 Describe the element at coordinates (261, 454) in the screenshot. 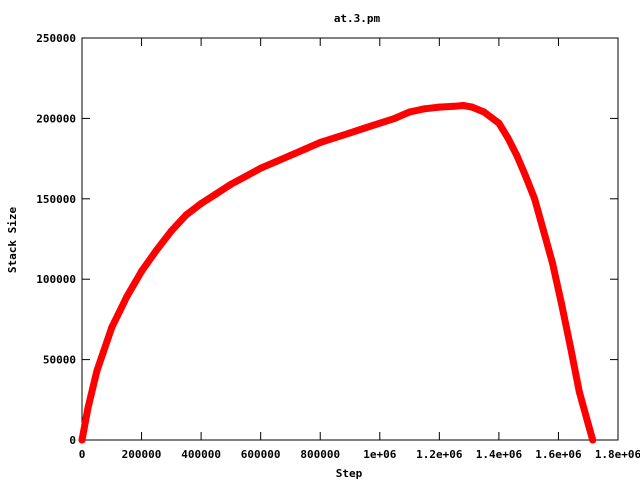

I see `x-tick-label: 600000` at that location.